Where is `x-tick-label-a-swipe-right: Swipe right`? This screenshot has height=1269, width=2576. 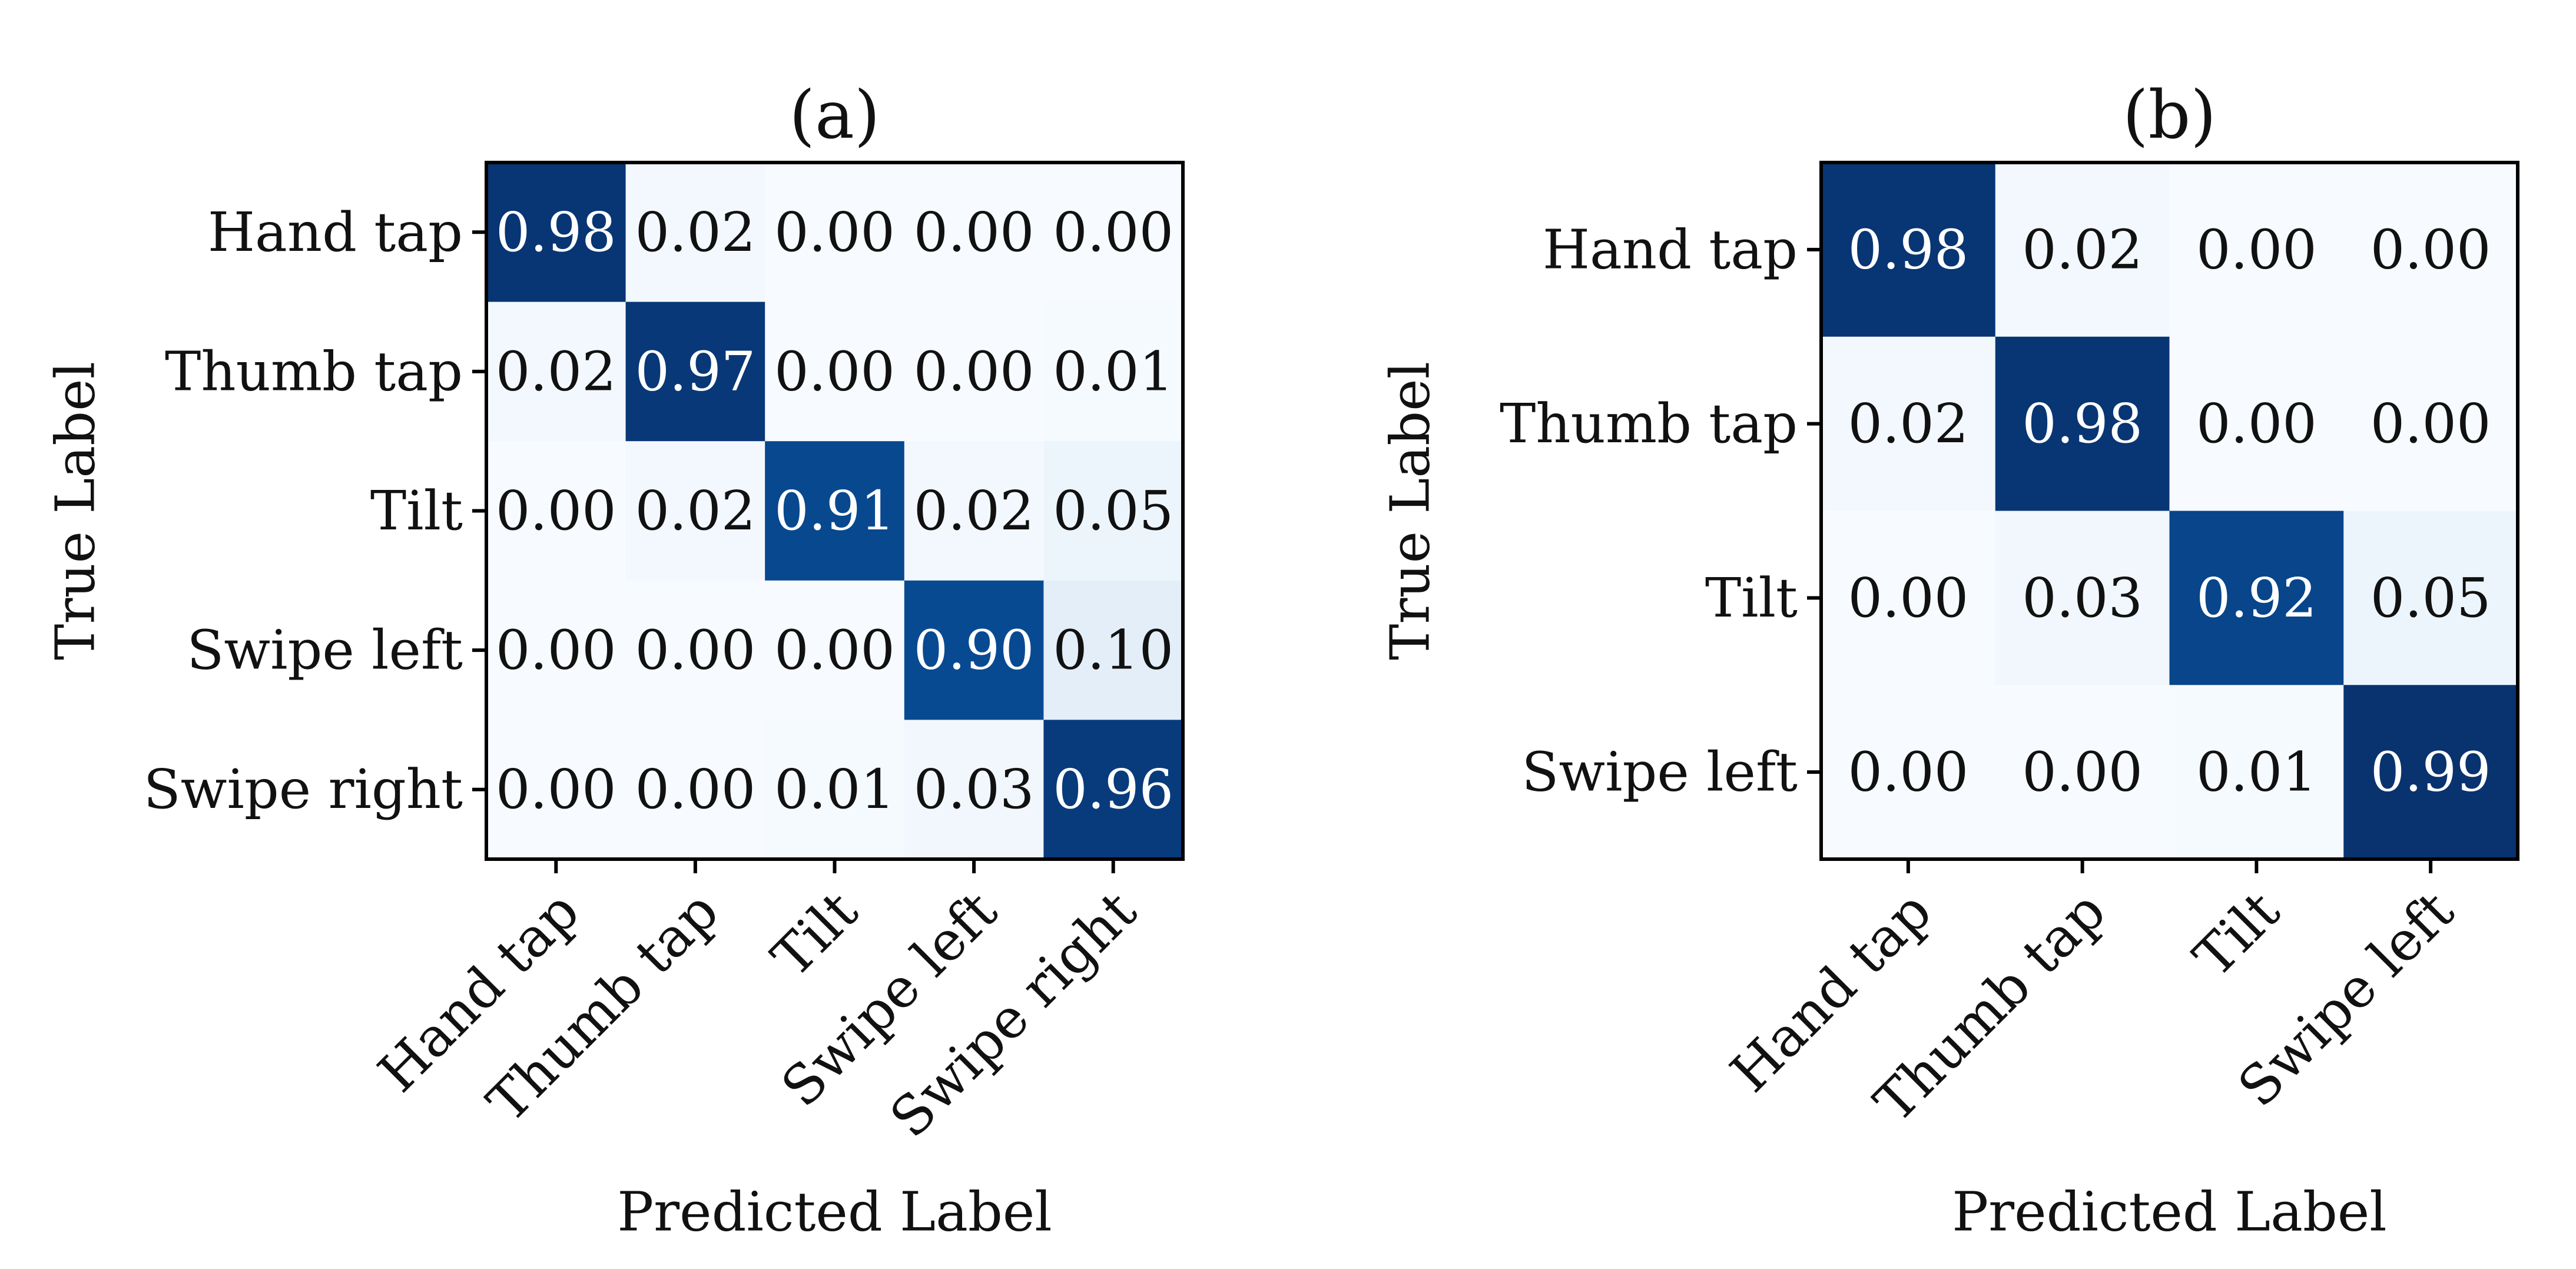
x-tick-label-a-swipe-right: Swipe right is located at coordinates (1013, 1014).